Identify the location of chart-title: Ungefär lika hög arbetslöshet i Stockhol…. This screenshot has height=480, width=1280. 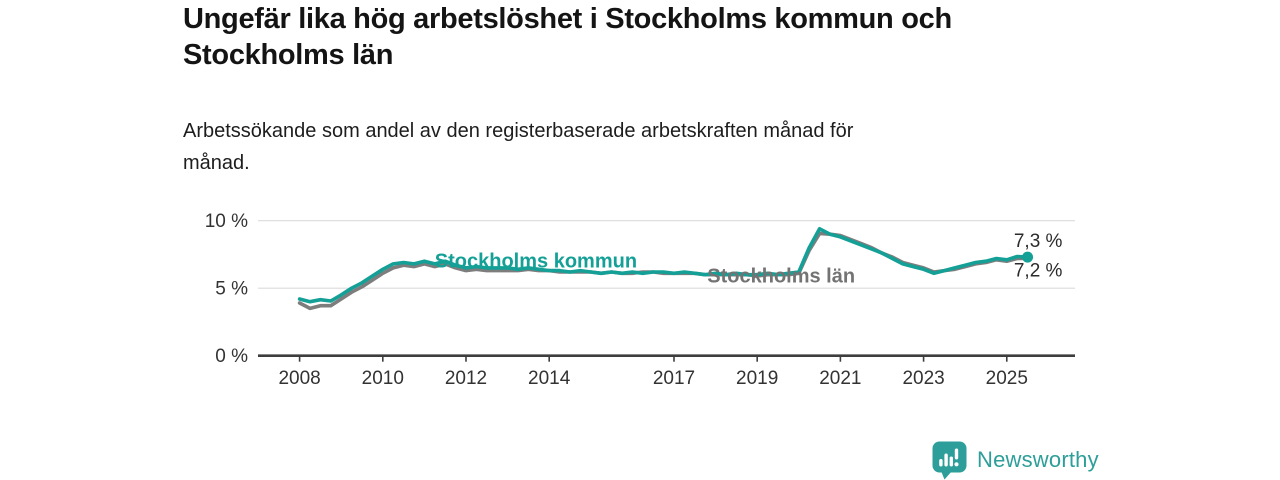
(567, 37).